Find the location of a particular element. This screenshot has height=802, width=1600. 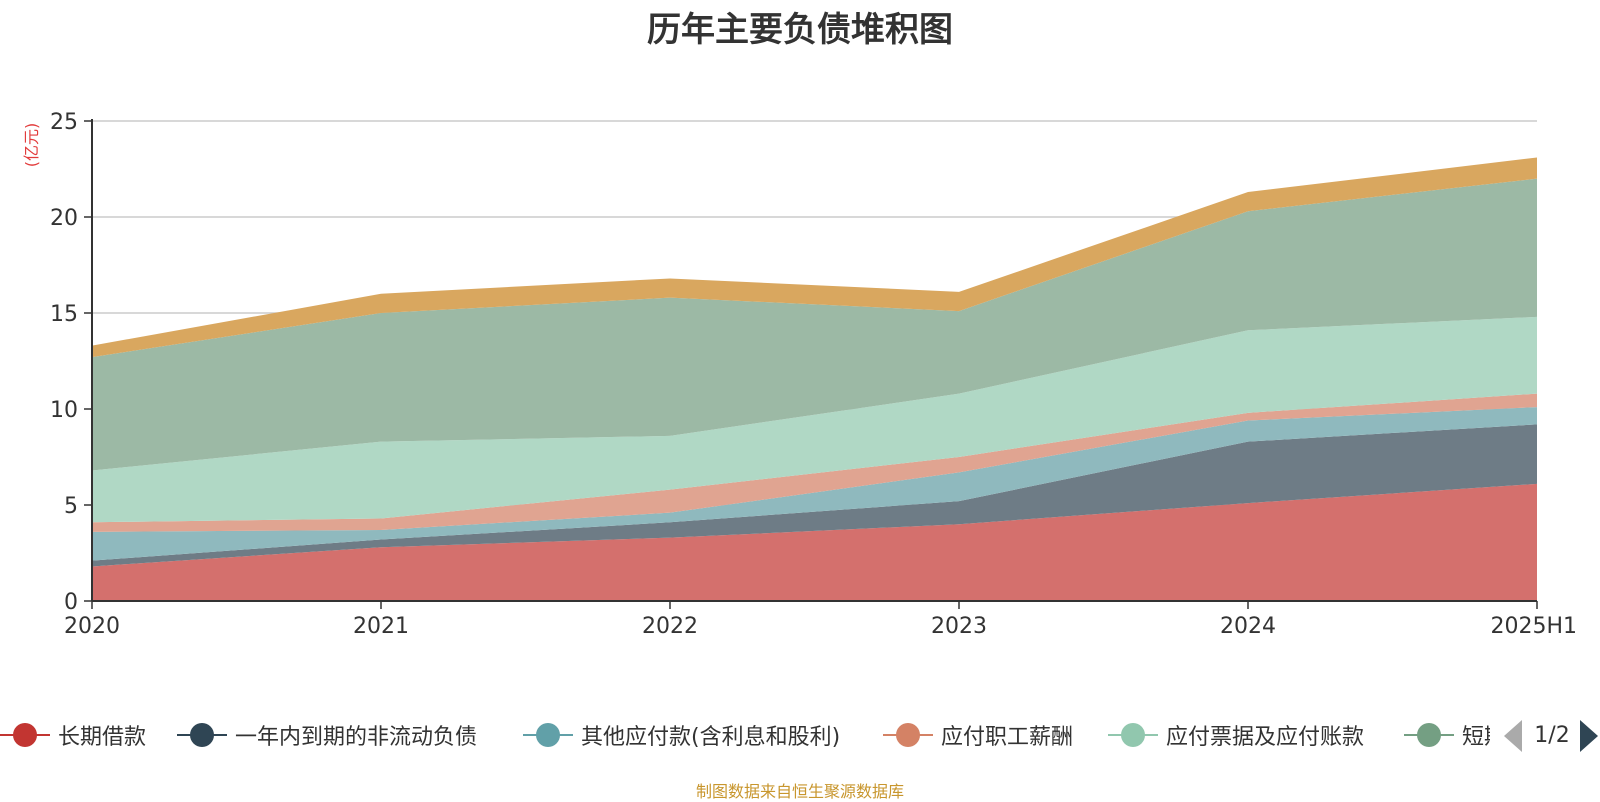

x-tick-label: 2021 is located at coordinates (381, 626).